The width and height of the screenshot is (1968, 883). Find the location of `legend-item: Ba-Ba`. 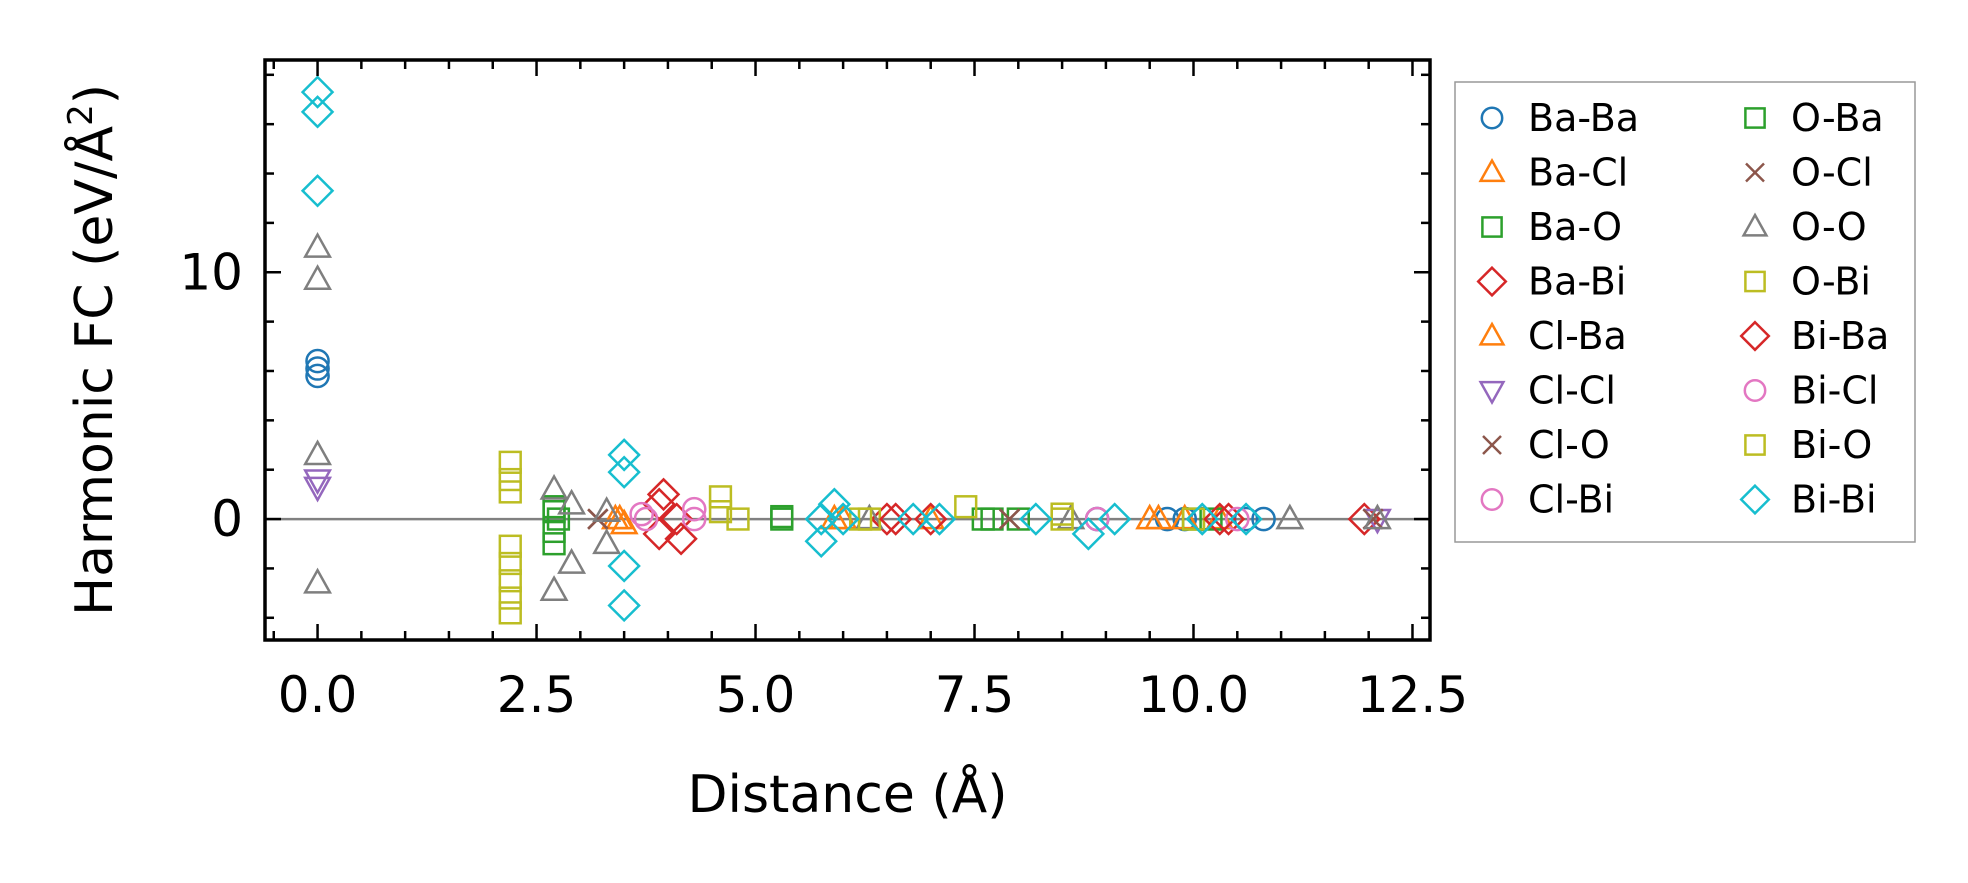

legend-item: Ba-Ba is located at coordinates (1559, 118).